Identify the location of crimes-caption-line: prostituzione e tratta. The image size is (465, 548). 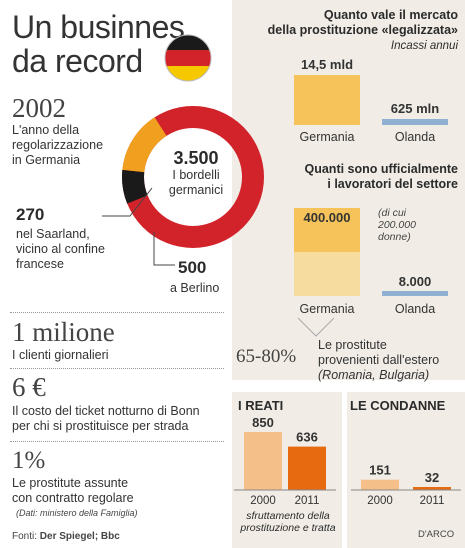
(288, 528).